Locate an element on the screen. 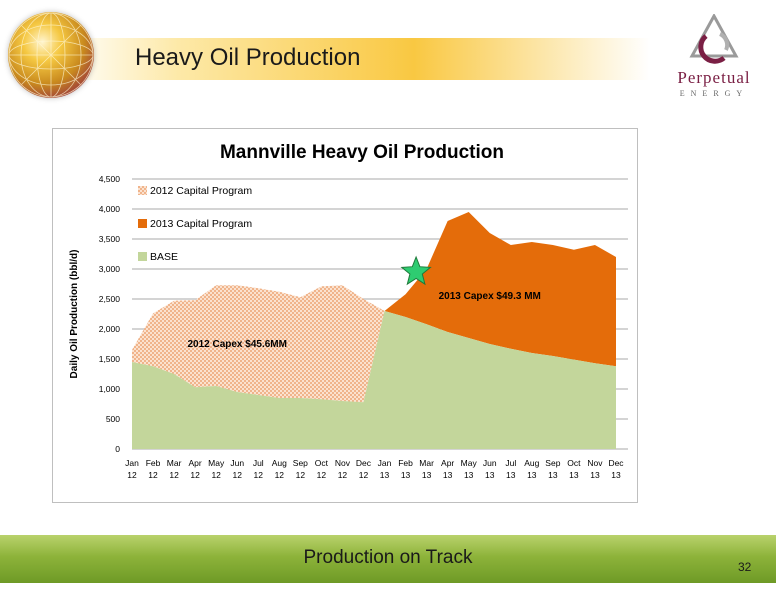 The width and height of the screenshot is (776, 600). x-tick-label: Jul 12 is located at coordinates (258, 469).